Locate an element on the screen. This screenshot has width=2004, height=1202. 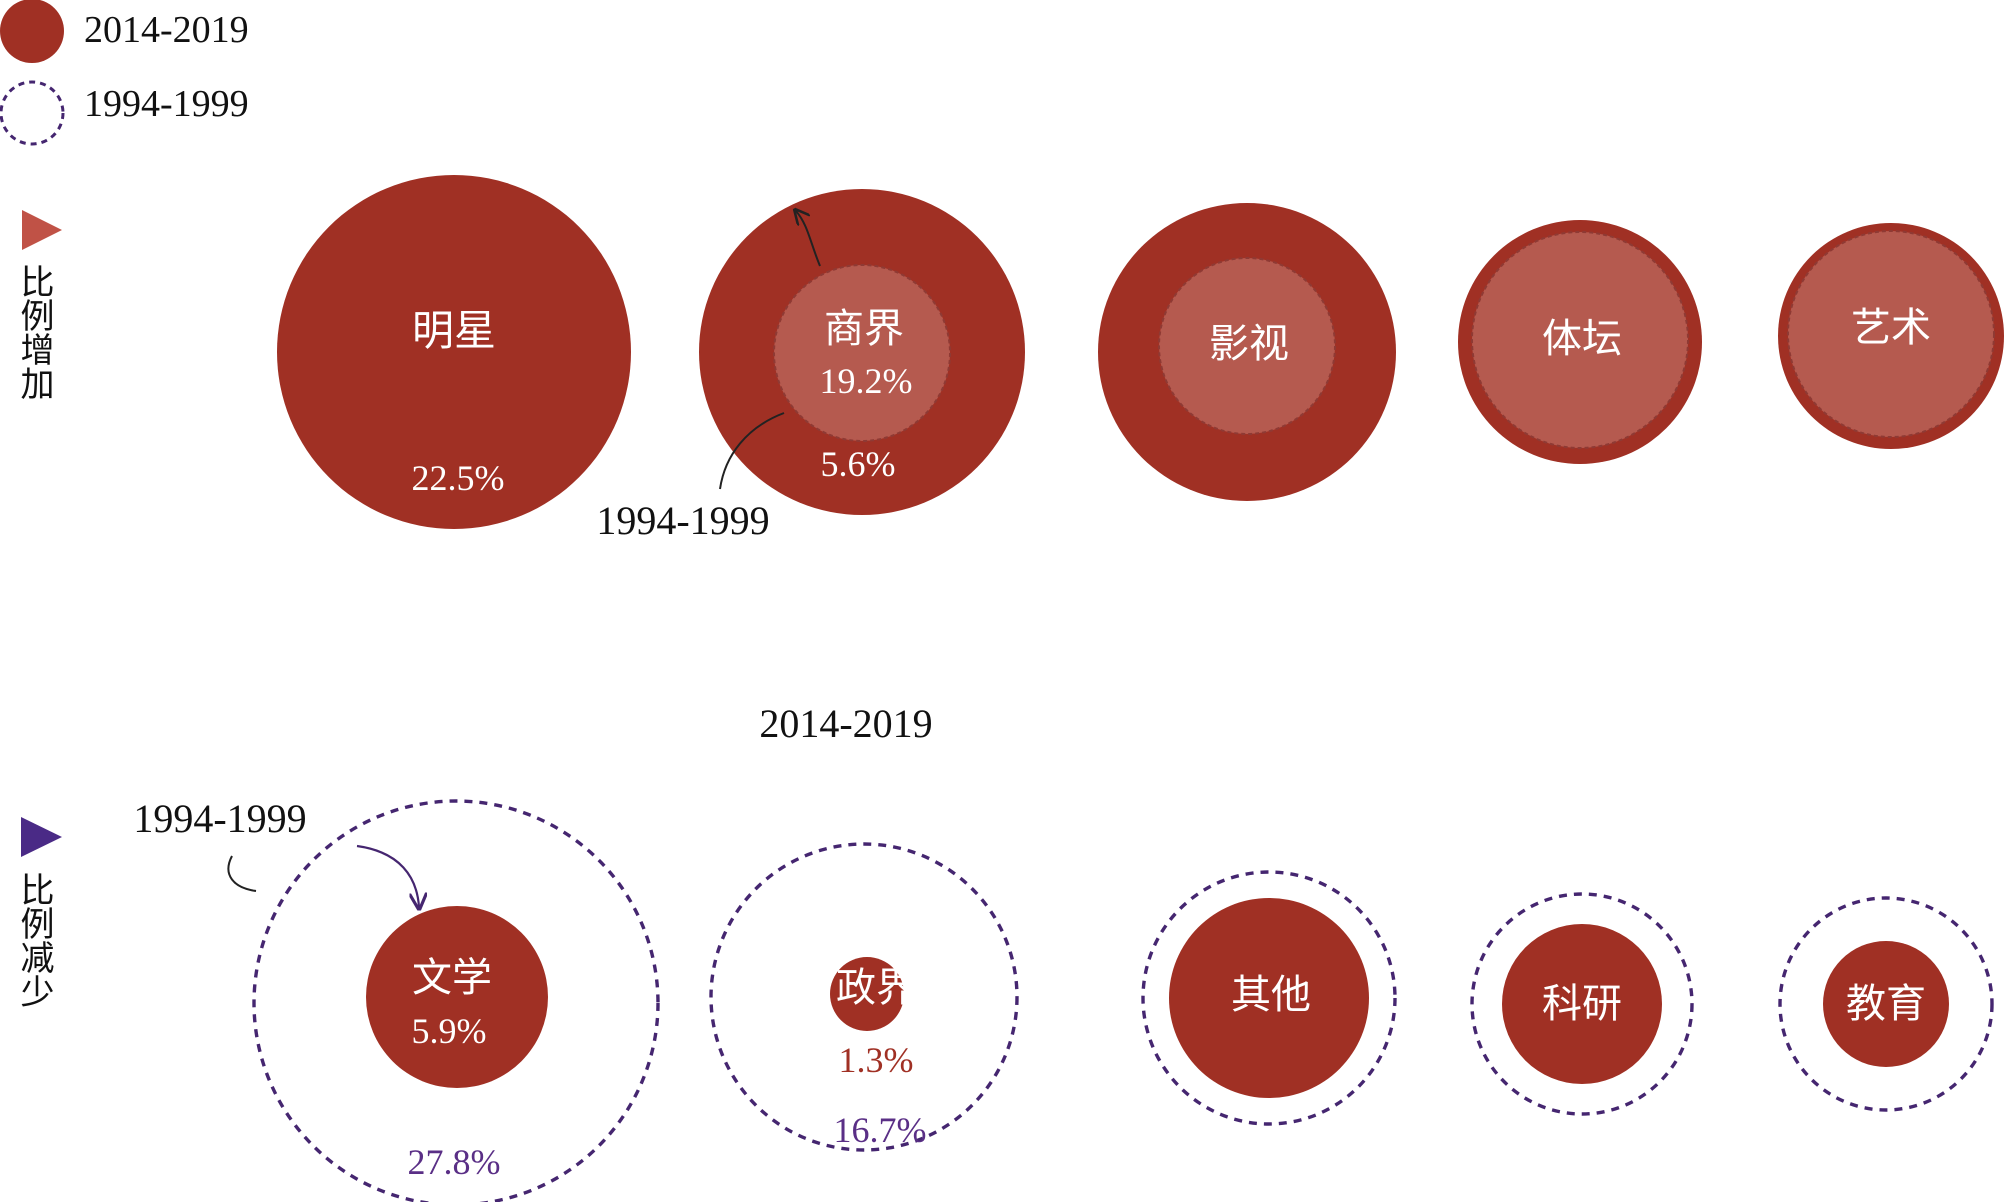
decrease-callout-arrow-icon is located at coordinates (387, 875).